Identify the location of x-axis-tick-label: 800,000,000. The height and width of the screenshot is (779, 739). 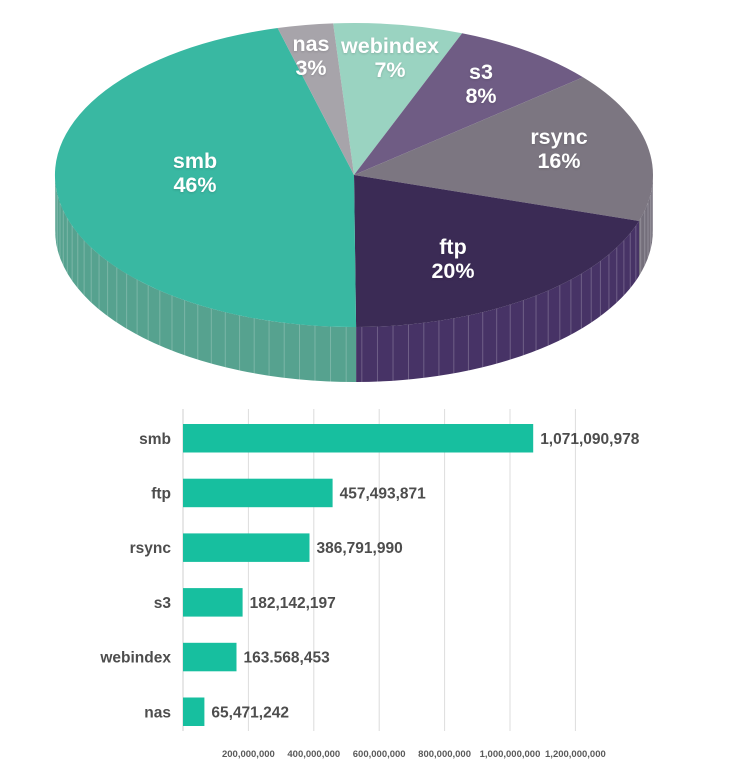
(444, 754).